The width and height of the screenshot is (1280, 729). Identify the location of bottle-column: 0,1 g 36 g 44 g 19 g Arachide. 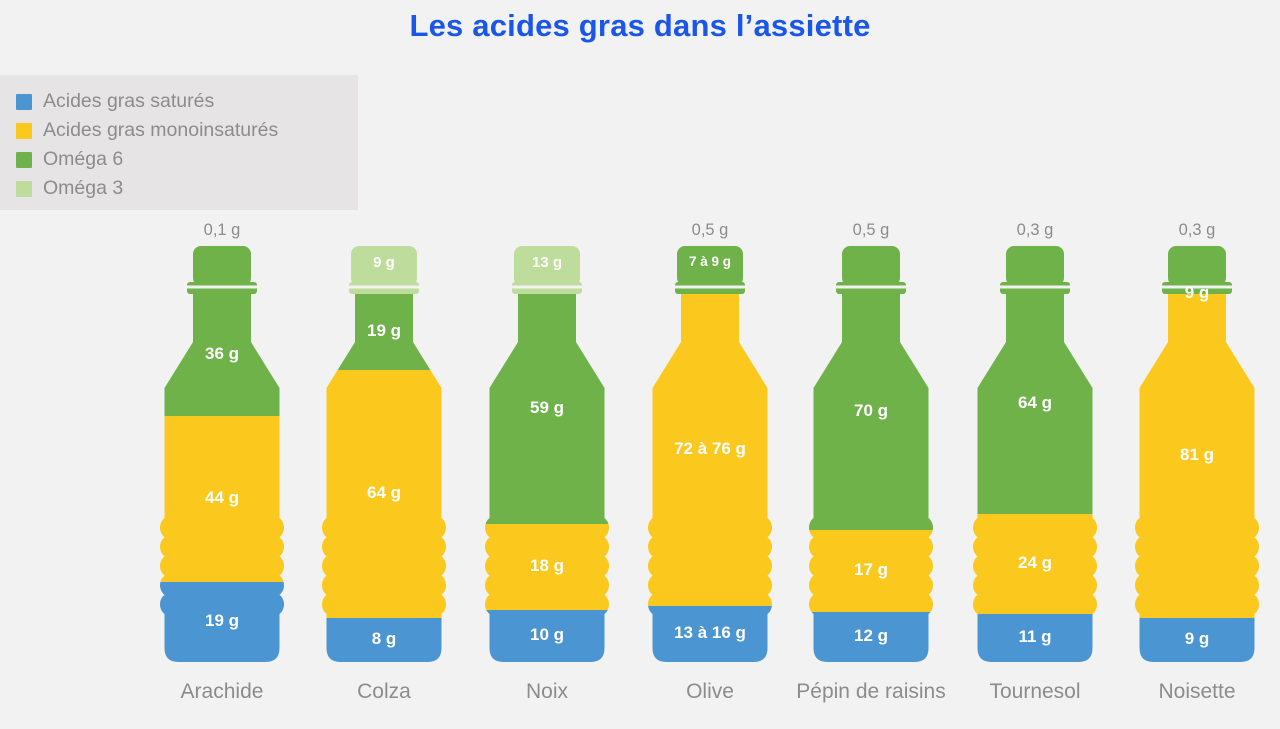
(222, 461).